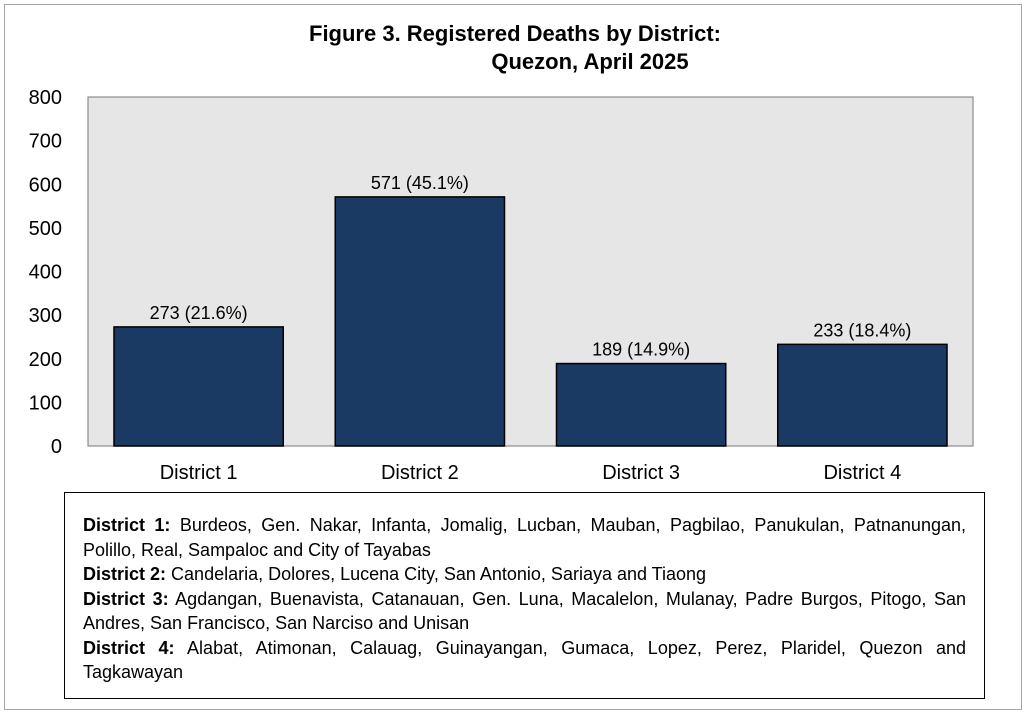 The height and width of the screenshot is (718, 1030). Describe the element at coordinates (45, 403) in the screenshot. I see `y-tick-label: 100` at that location.